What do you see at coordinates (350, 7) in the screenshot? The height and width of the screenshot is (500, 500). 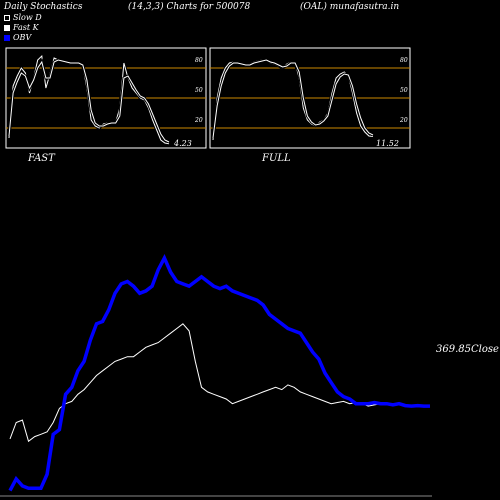 I see `site-name: (OAL) munafasutra.in` at bounding box center [350, 7].